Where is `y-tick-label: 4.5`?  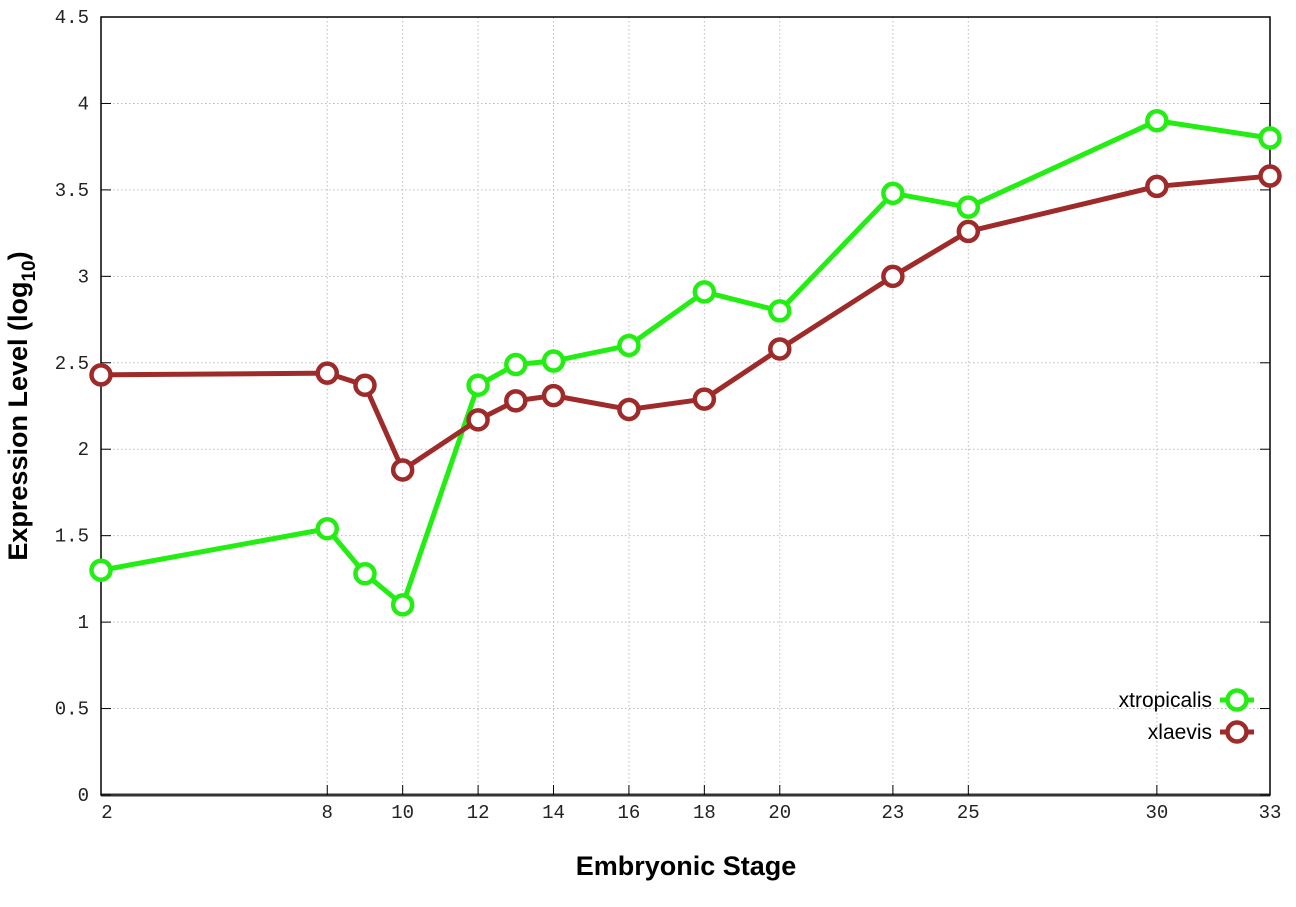 y-tick-label: 4.5 is located at coordinates (72, 18).